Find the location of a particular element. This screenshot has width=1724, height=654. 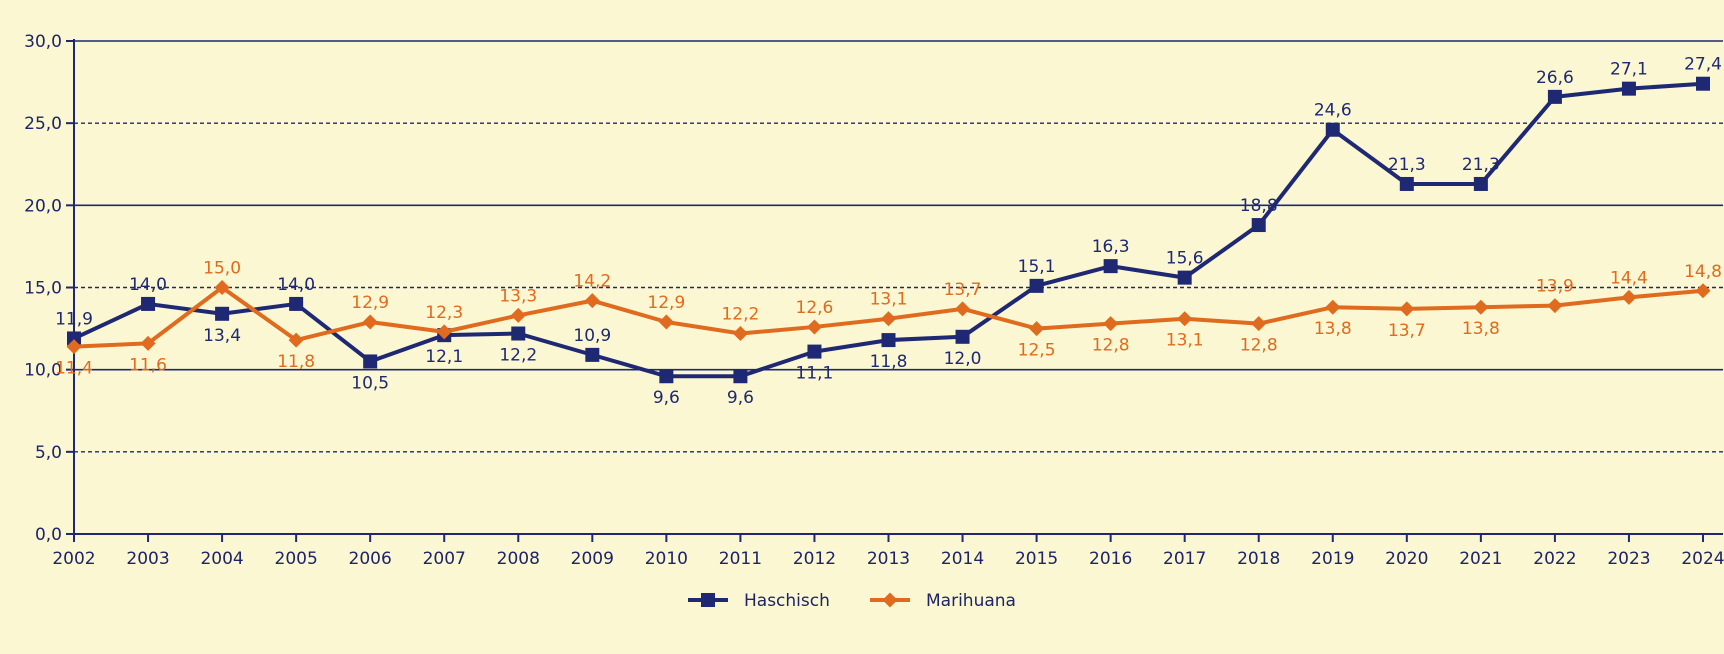

y-tick-label: 20,0 is located at coordinates (43, 206).